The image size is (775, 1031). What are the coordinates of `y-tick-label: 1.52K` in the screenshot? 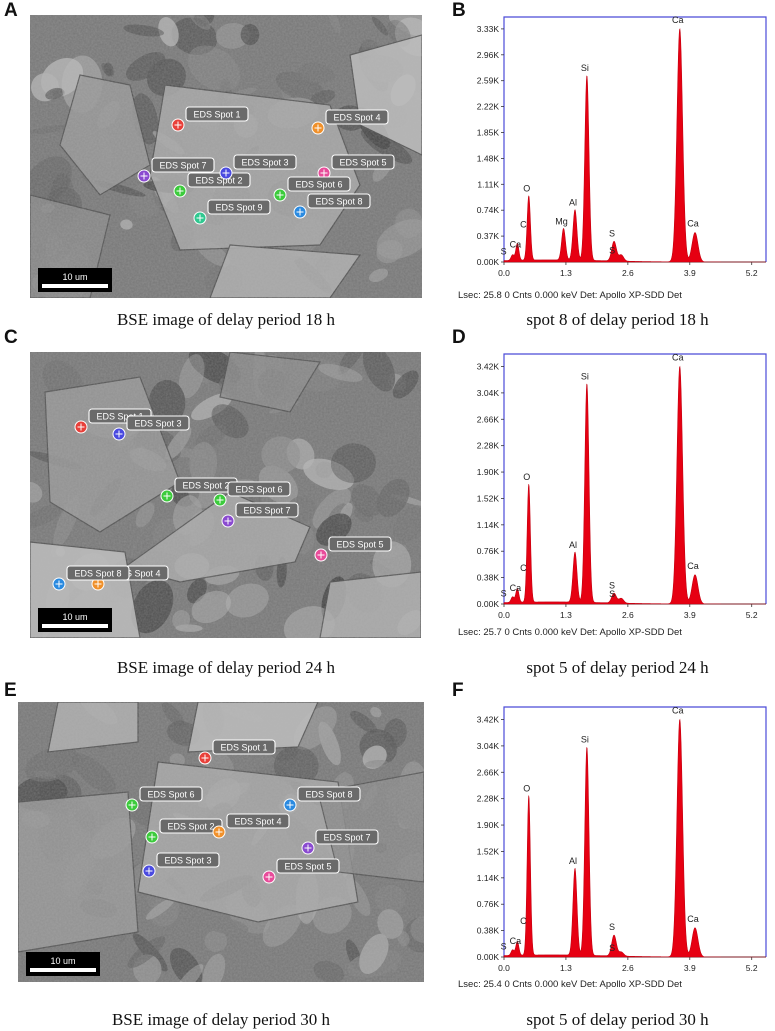 It's located at (488, 851).